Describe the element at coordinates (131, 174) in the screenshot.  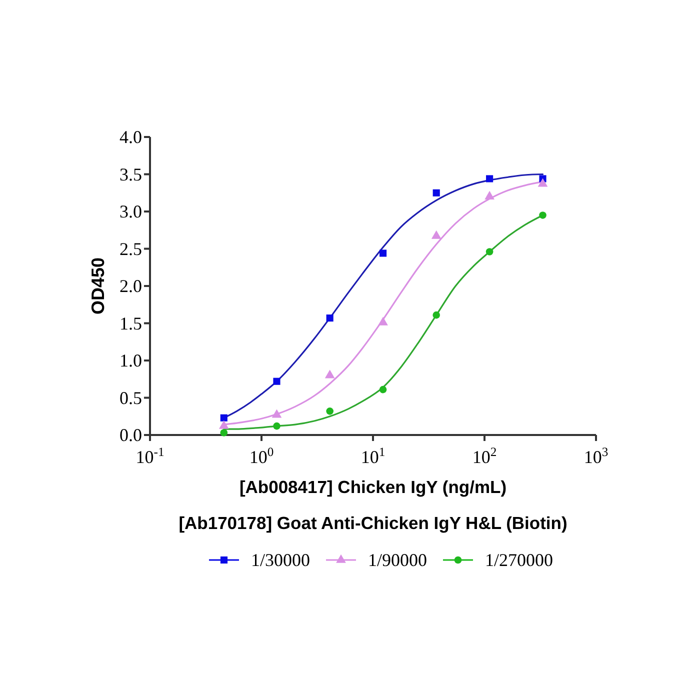
I see `y-tick-label: 3.5` at that location.